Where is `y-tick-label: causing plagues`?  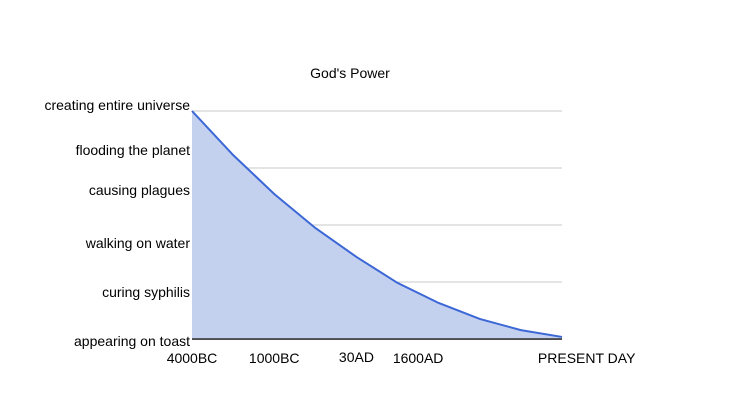 y-tick-label: causing plagues is located at coordinates (139, 190).